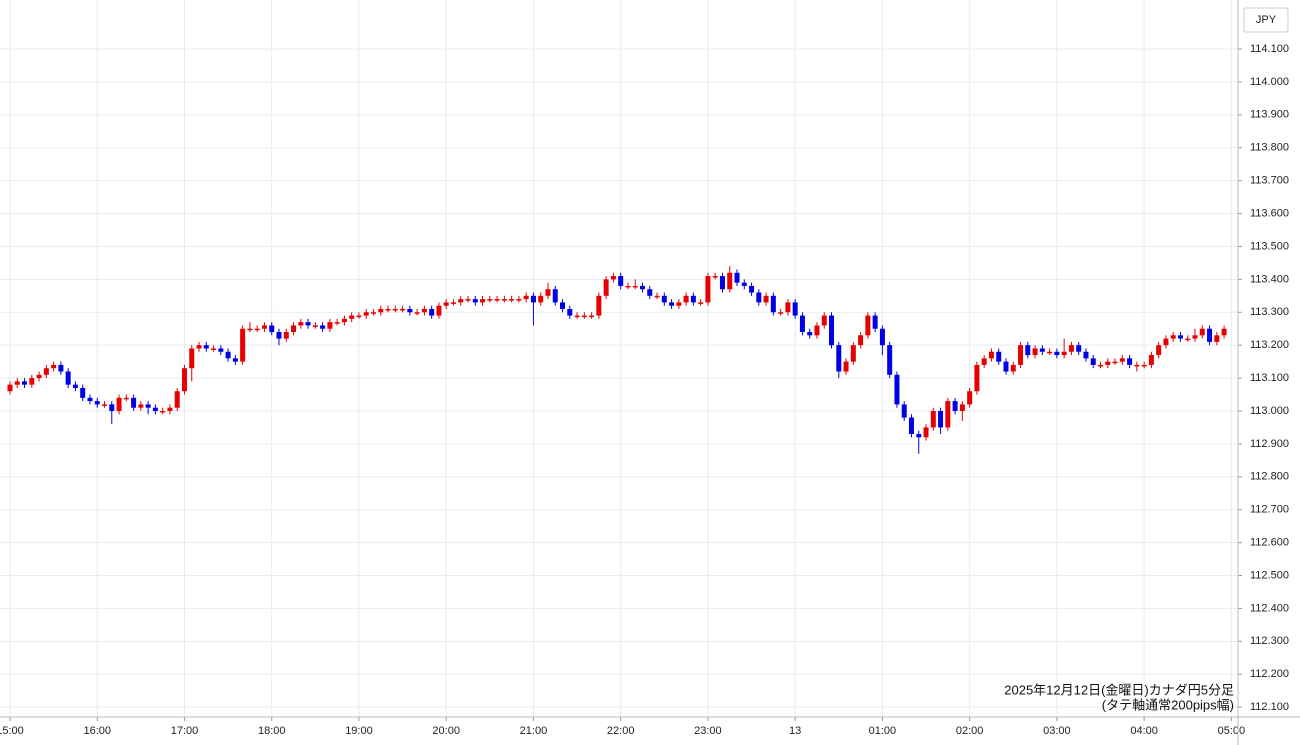  What do you see at coordinates (883, 731) in the screenshot?
I see `x-tick-label: 01:00` at bounding box center [883, 731].